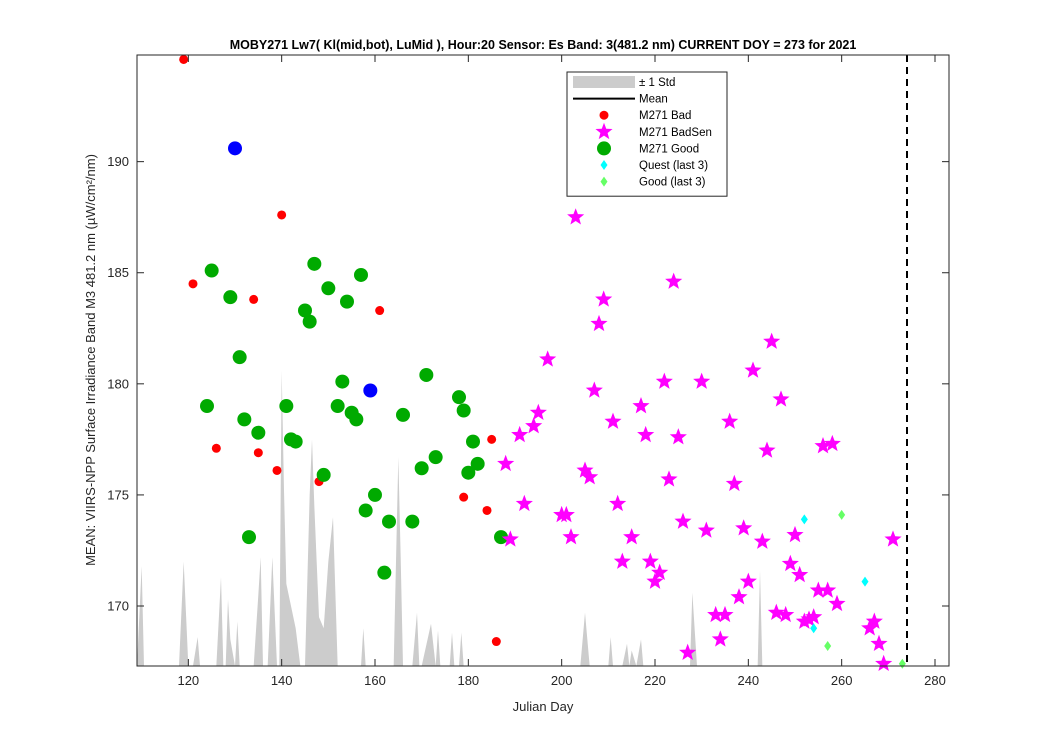 The height and width of the screenshot is (750, 1050). What do you see at coordinates (543, 706) in the screenshot?
I see `x-axis-label: Julian Day` at bounding box center [543, 706].